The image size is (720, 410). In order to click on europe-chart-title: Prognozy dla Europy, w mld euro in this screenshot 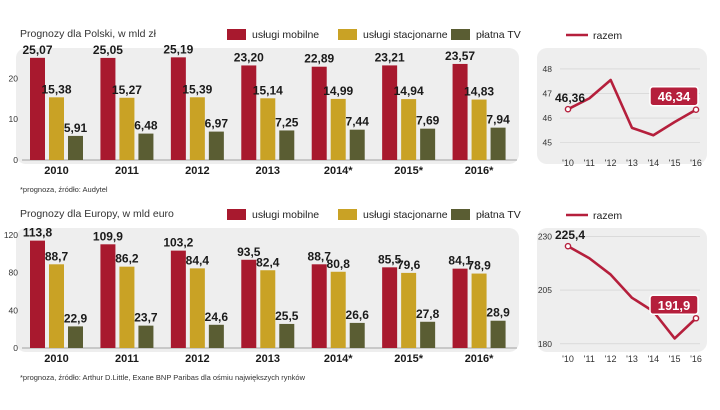, I will do `click(97, 214)`.